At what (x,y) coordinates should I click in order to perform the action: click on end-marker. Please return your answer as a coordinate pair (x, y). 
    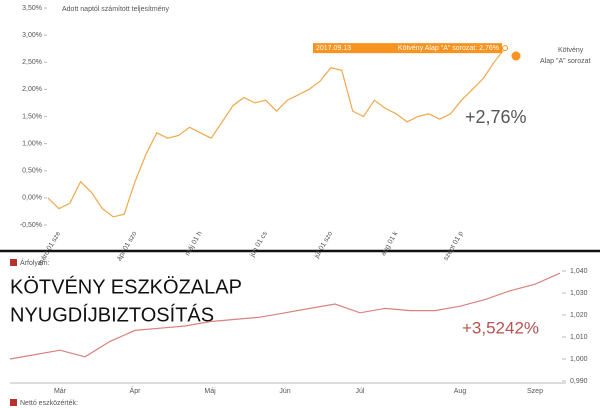
    Looking at the image, I should click on (505, 48).